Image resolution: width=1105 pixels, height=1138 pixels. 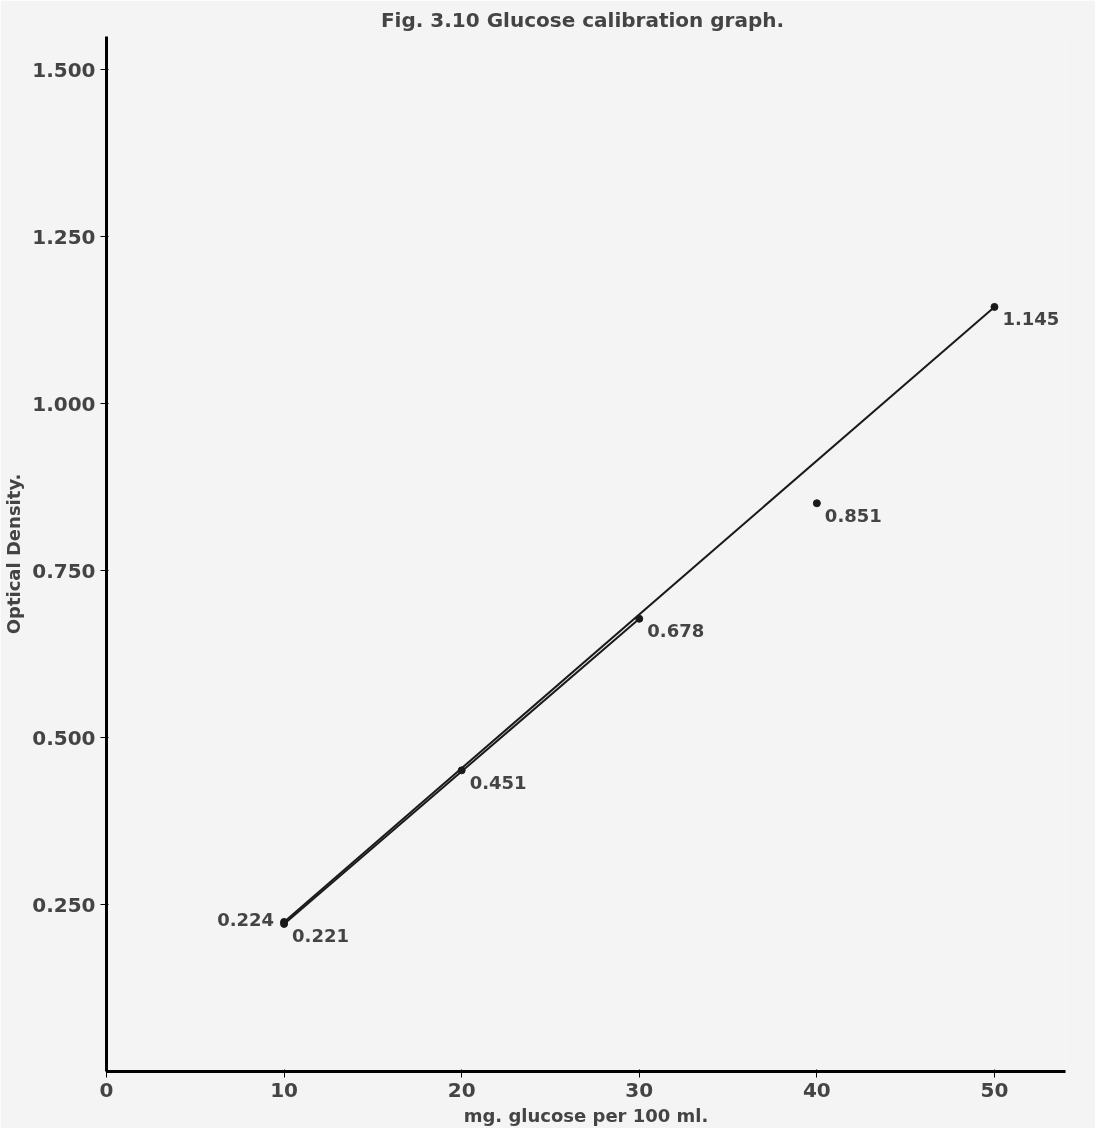 What do you see at coordinates (64, 737) in the screenshot?
I see `y-tick-label: 0.500` at bounding box center [64, 737].